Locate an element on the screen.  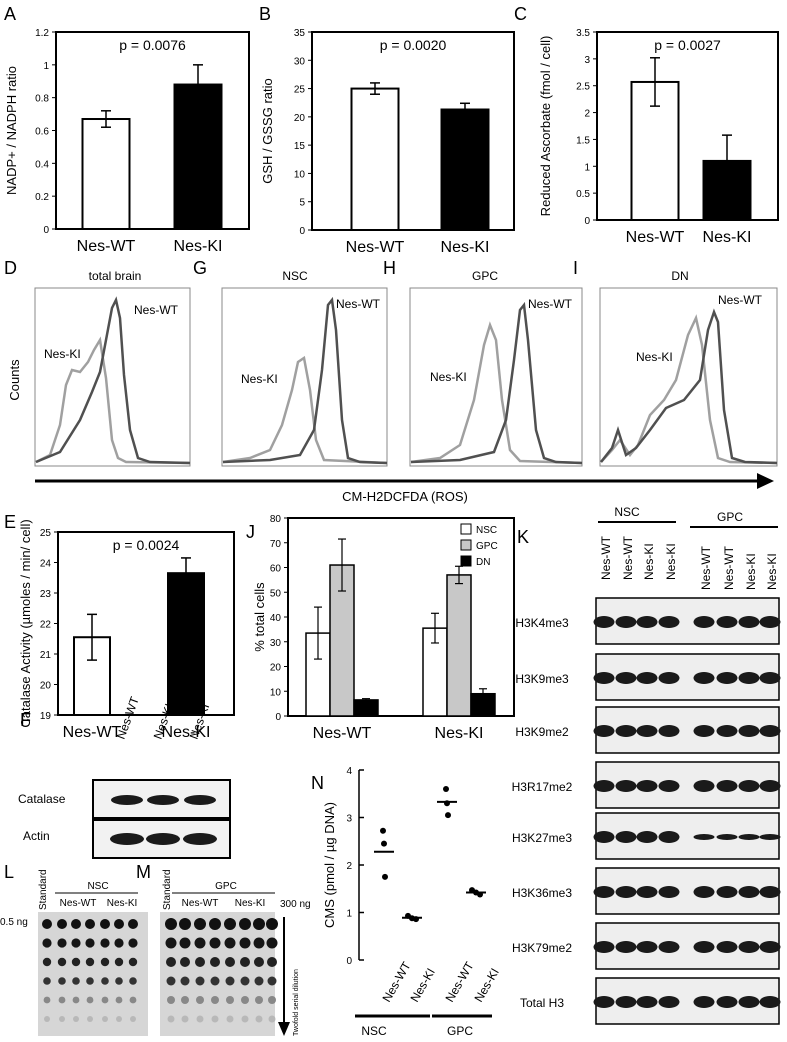
bar is located at coordinates (459, 645).